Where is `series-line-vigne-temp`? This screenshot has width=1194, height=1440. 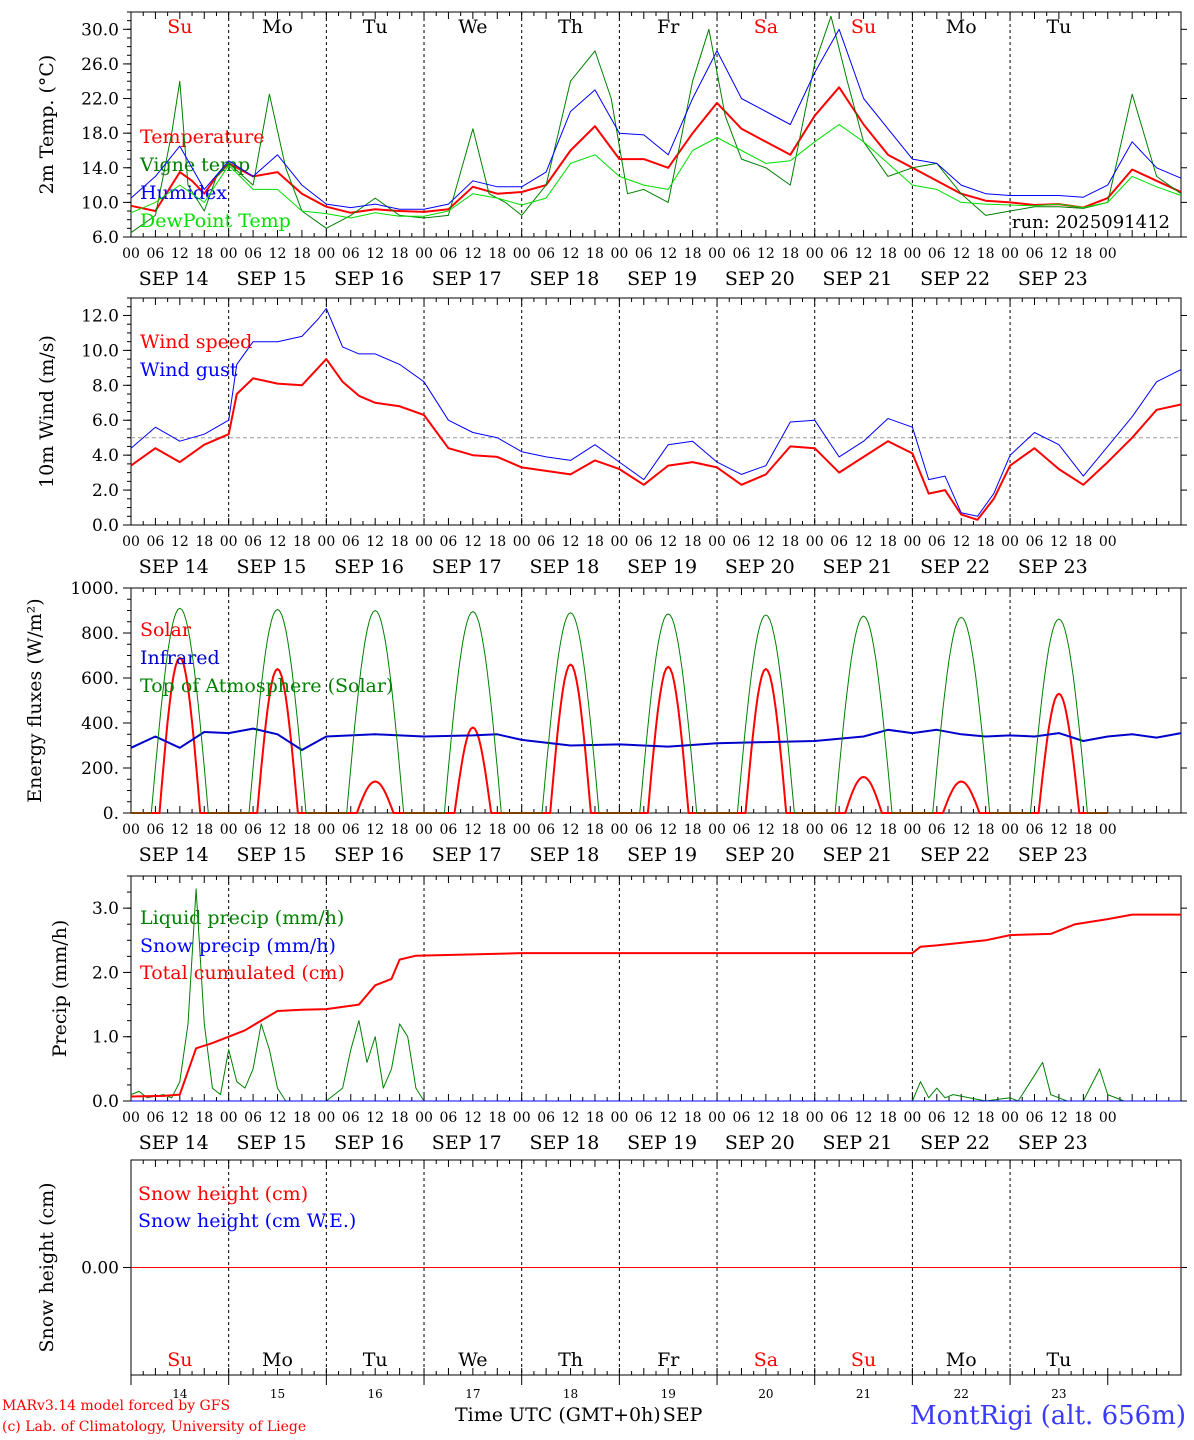
series-line-vigne-temp is located at coordinates (656, 124).